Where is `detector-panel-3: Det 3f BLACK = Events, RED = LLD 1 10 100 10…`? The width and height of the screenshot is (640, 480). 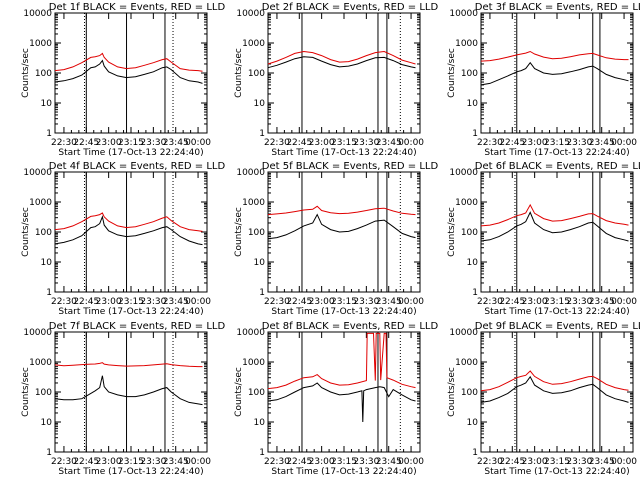
detector-panel-3: Det 3f BLACK = Events, RED = LLD 1 10 100 10… is located at coordinates (543, 80).